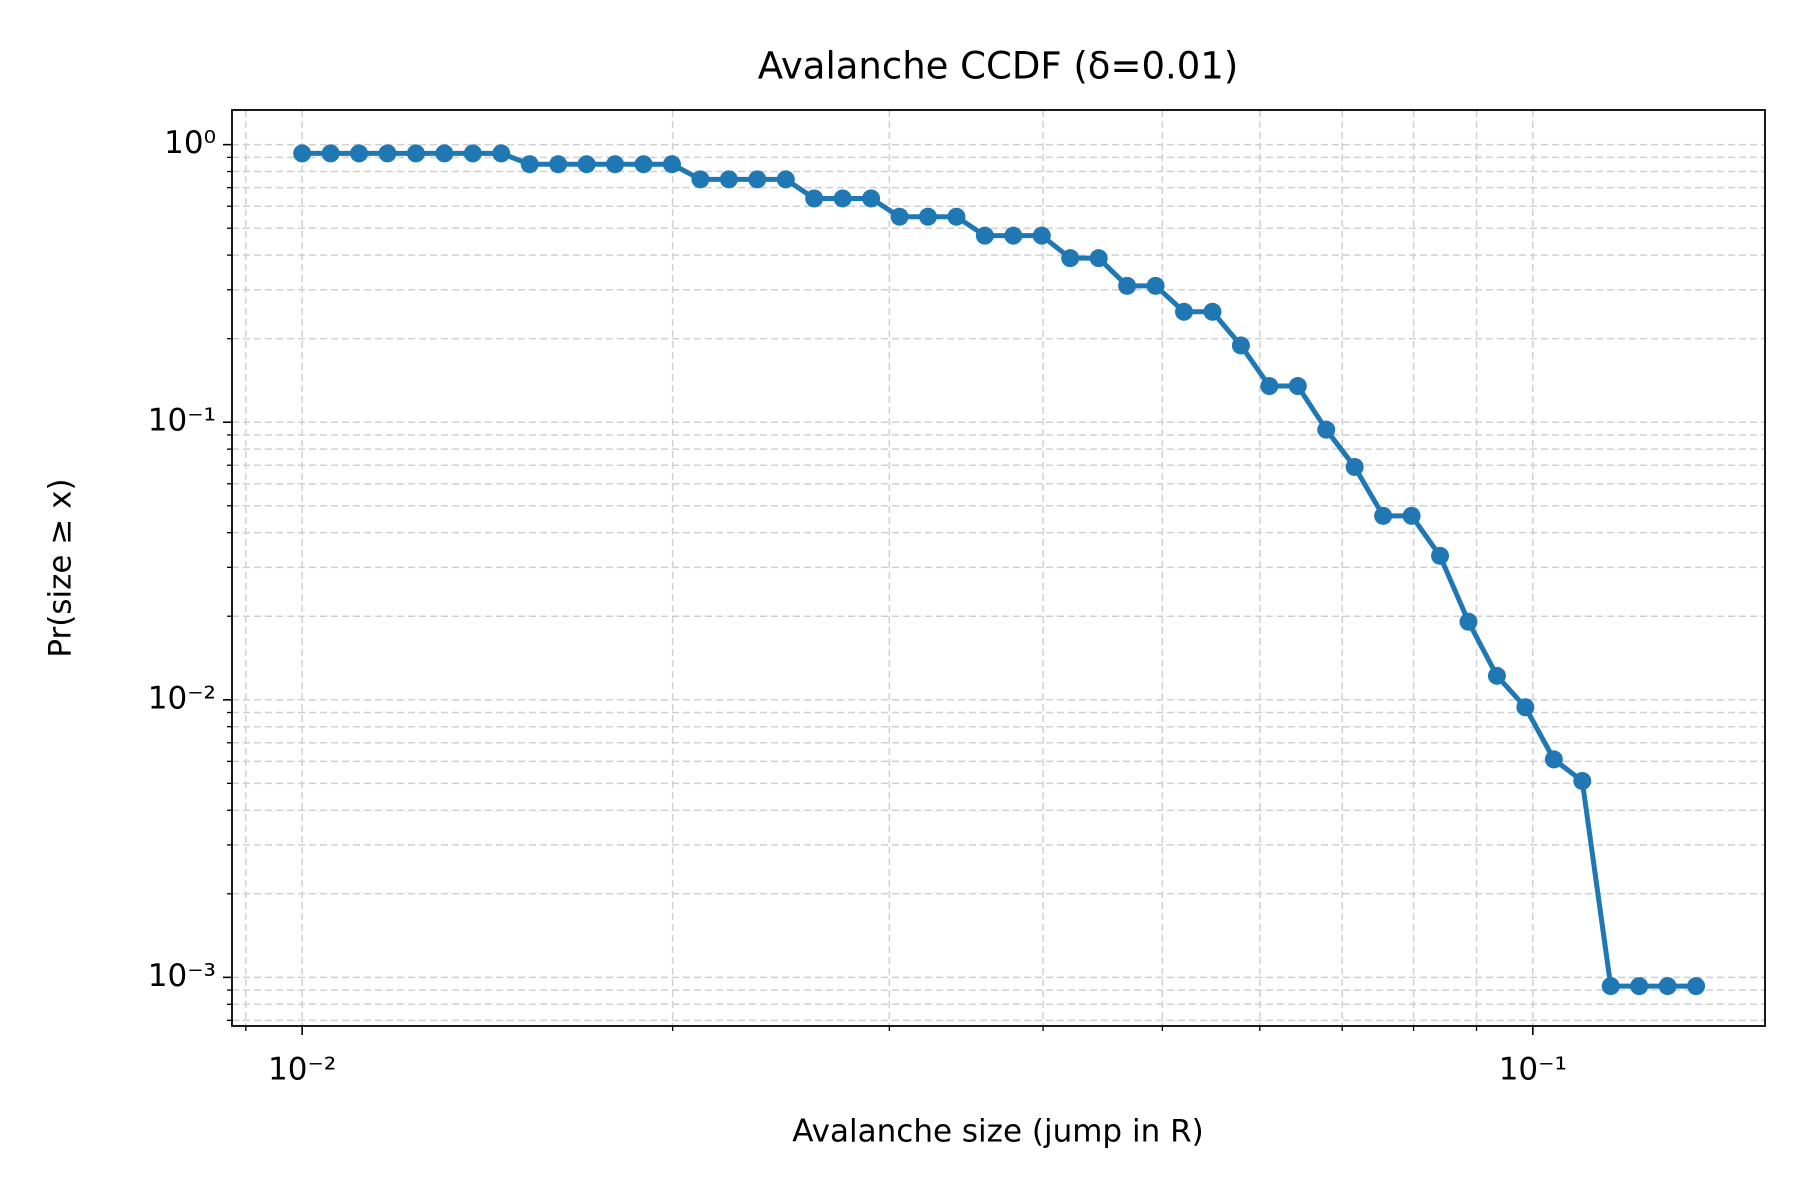 Image resolution: width=1800 pixels, height=1200 pixels. I want to click on y-axis-label: Pr(size ≥ x), so click(61, 567).